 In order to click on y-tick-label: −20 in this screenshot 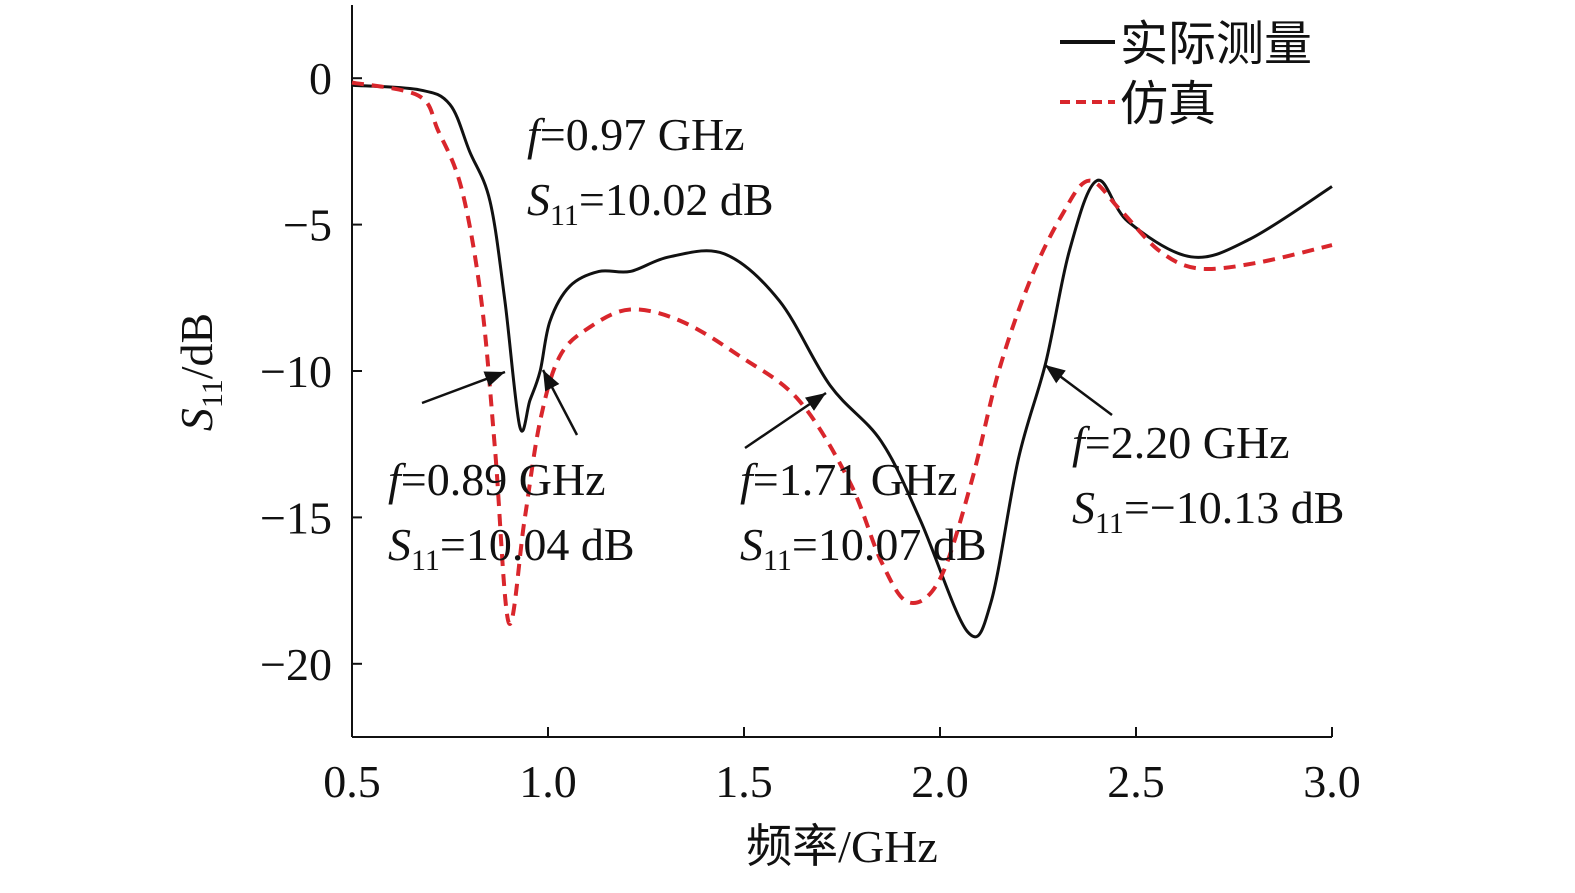, I will do `click(296, 664)`.